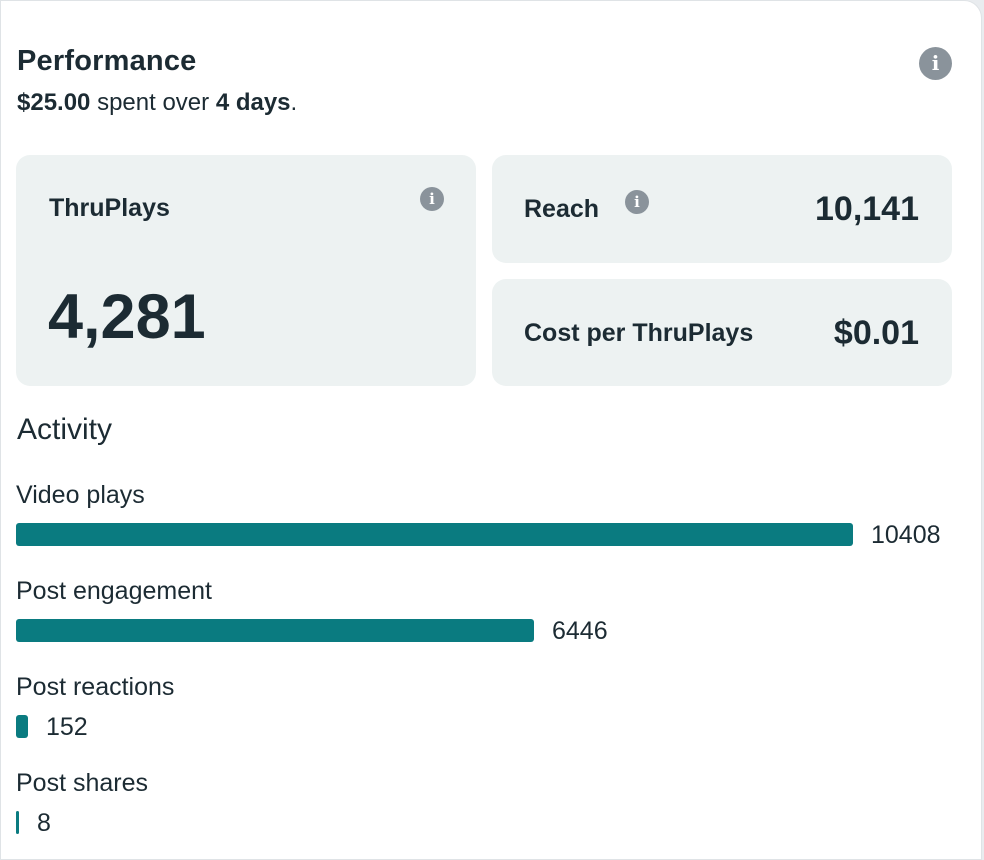 The image size is (984, 860). I want to click on metric-bar-row: 8, so click(491, 823).